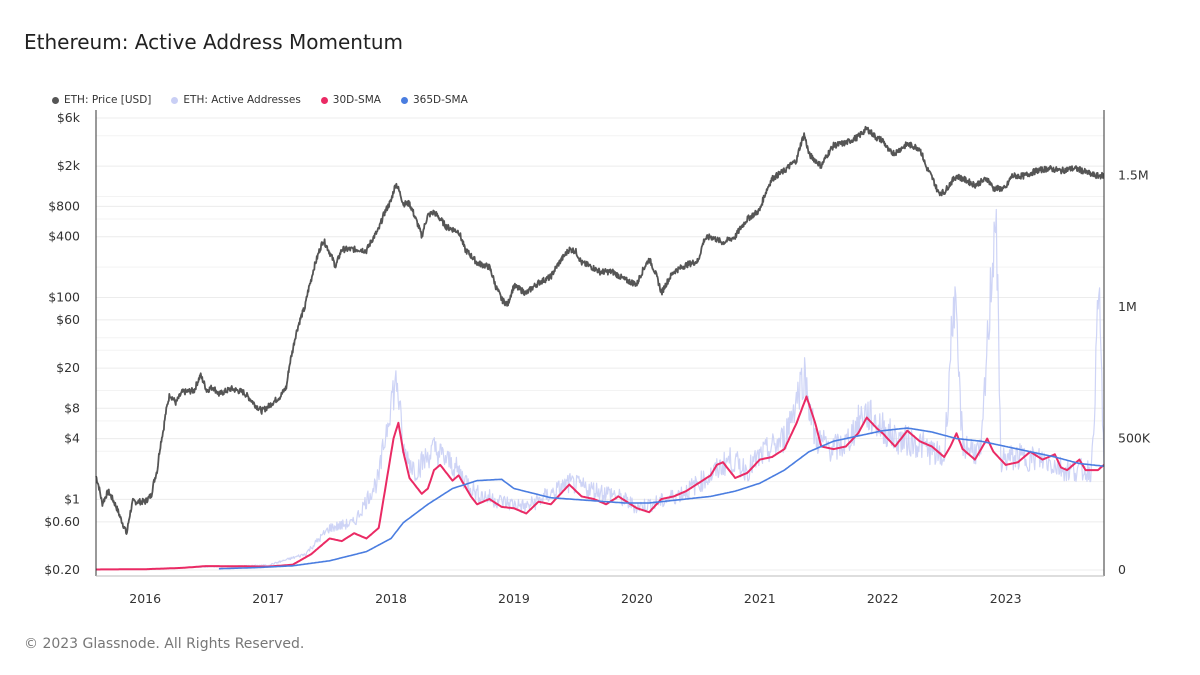 Image resolution: width=1200 pixels, height=675 pixels. What do you see at coordinates (356, 100) in the screenshot?
I see `legend-label-30d-sma: 30D-SMA` at bounding box center [356, 100].